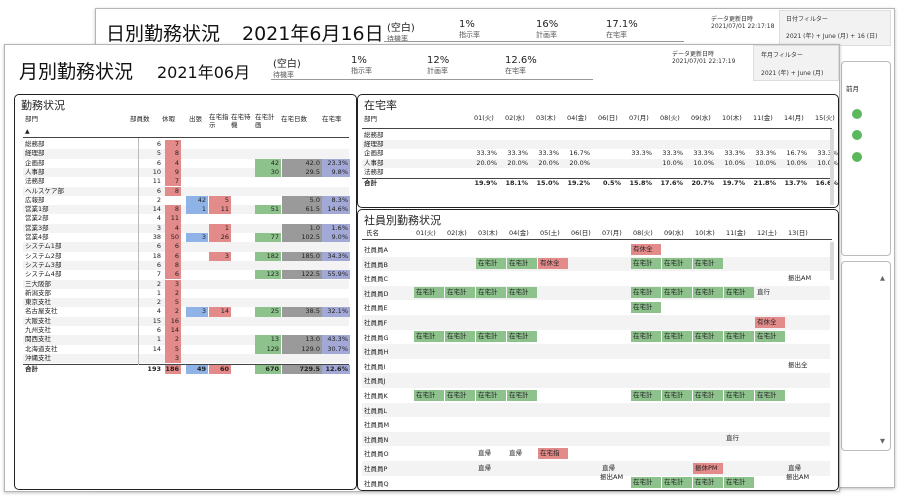 This screenshot has width=900, height=500. Describe the element at coordinates (185, 182) in the screenshot. I see `table-row: 法務部 11 7` at that location.